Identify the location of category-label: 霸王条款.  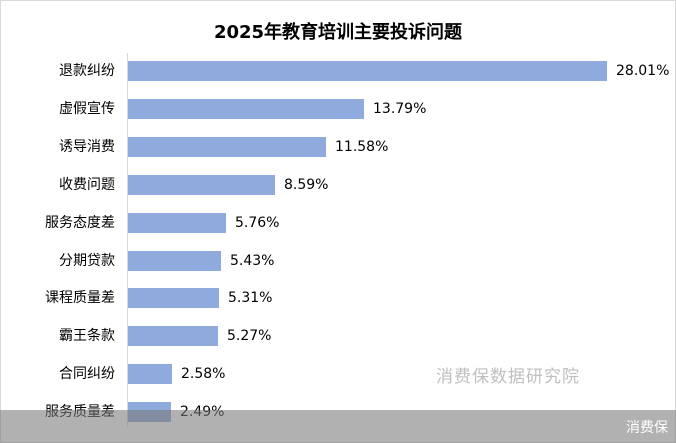
(87, 336).